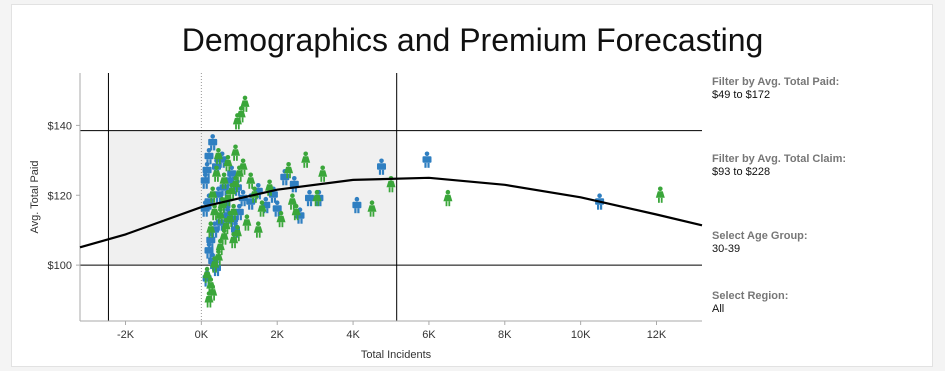 The image size is (945, 371). I want to click on filter-label: Filter by Avg. Total Claim:, so click(779, 159).